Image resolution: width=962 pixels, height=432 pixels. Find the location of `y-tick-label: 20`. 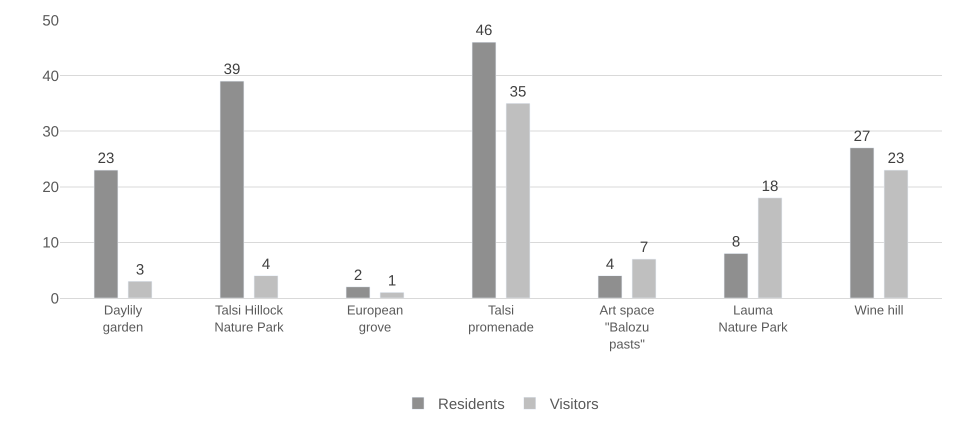

y-tick-label: 20 is located at coordinates (50, 187).